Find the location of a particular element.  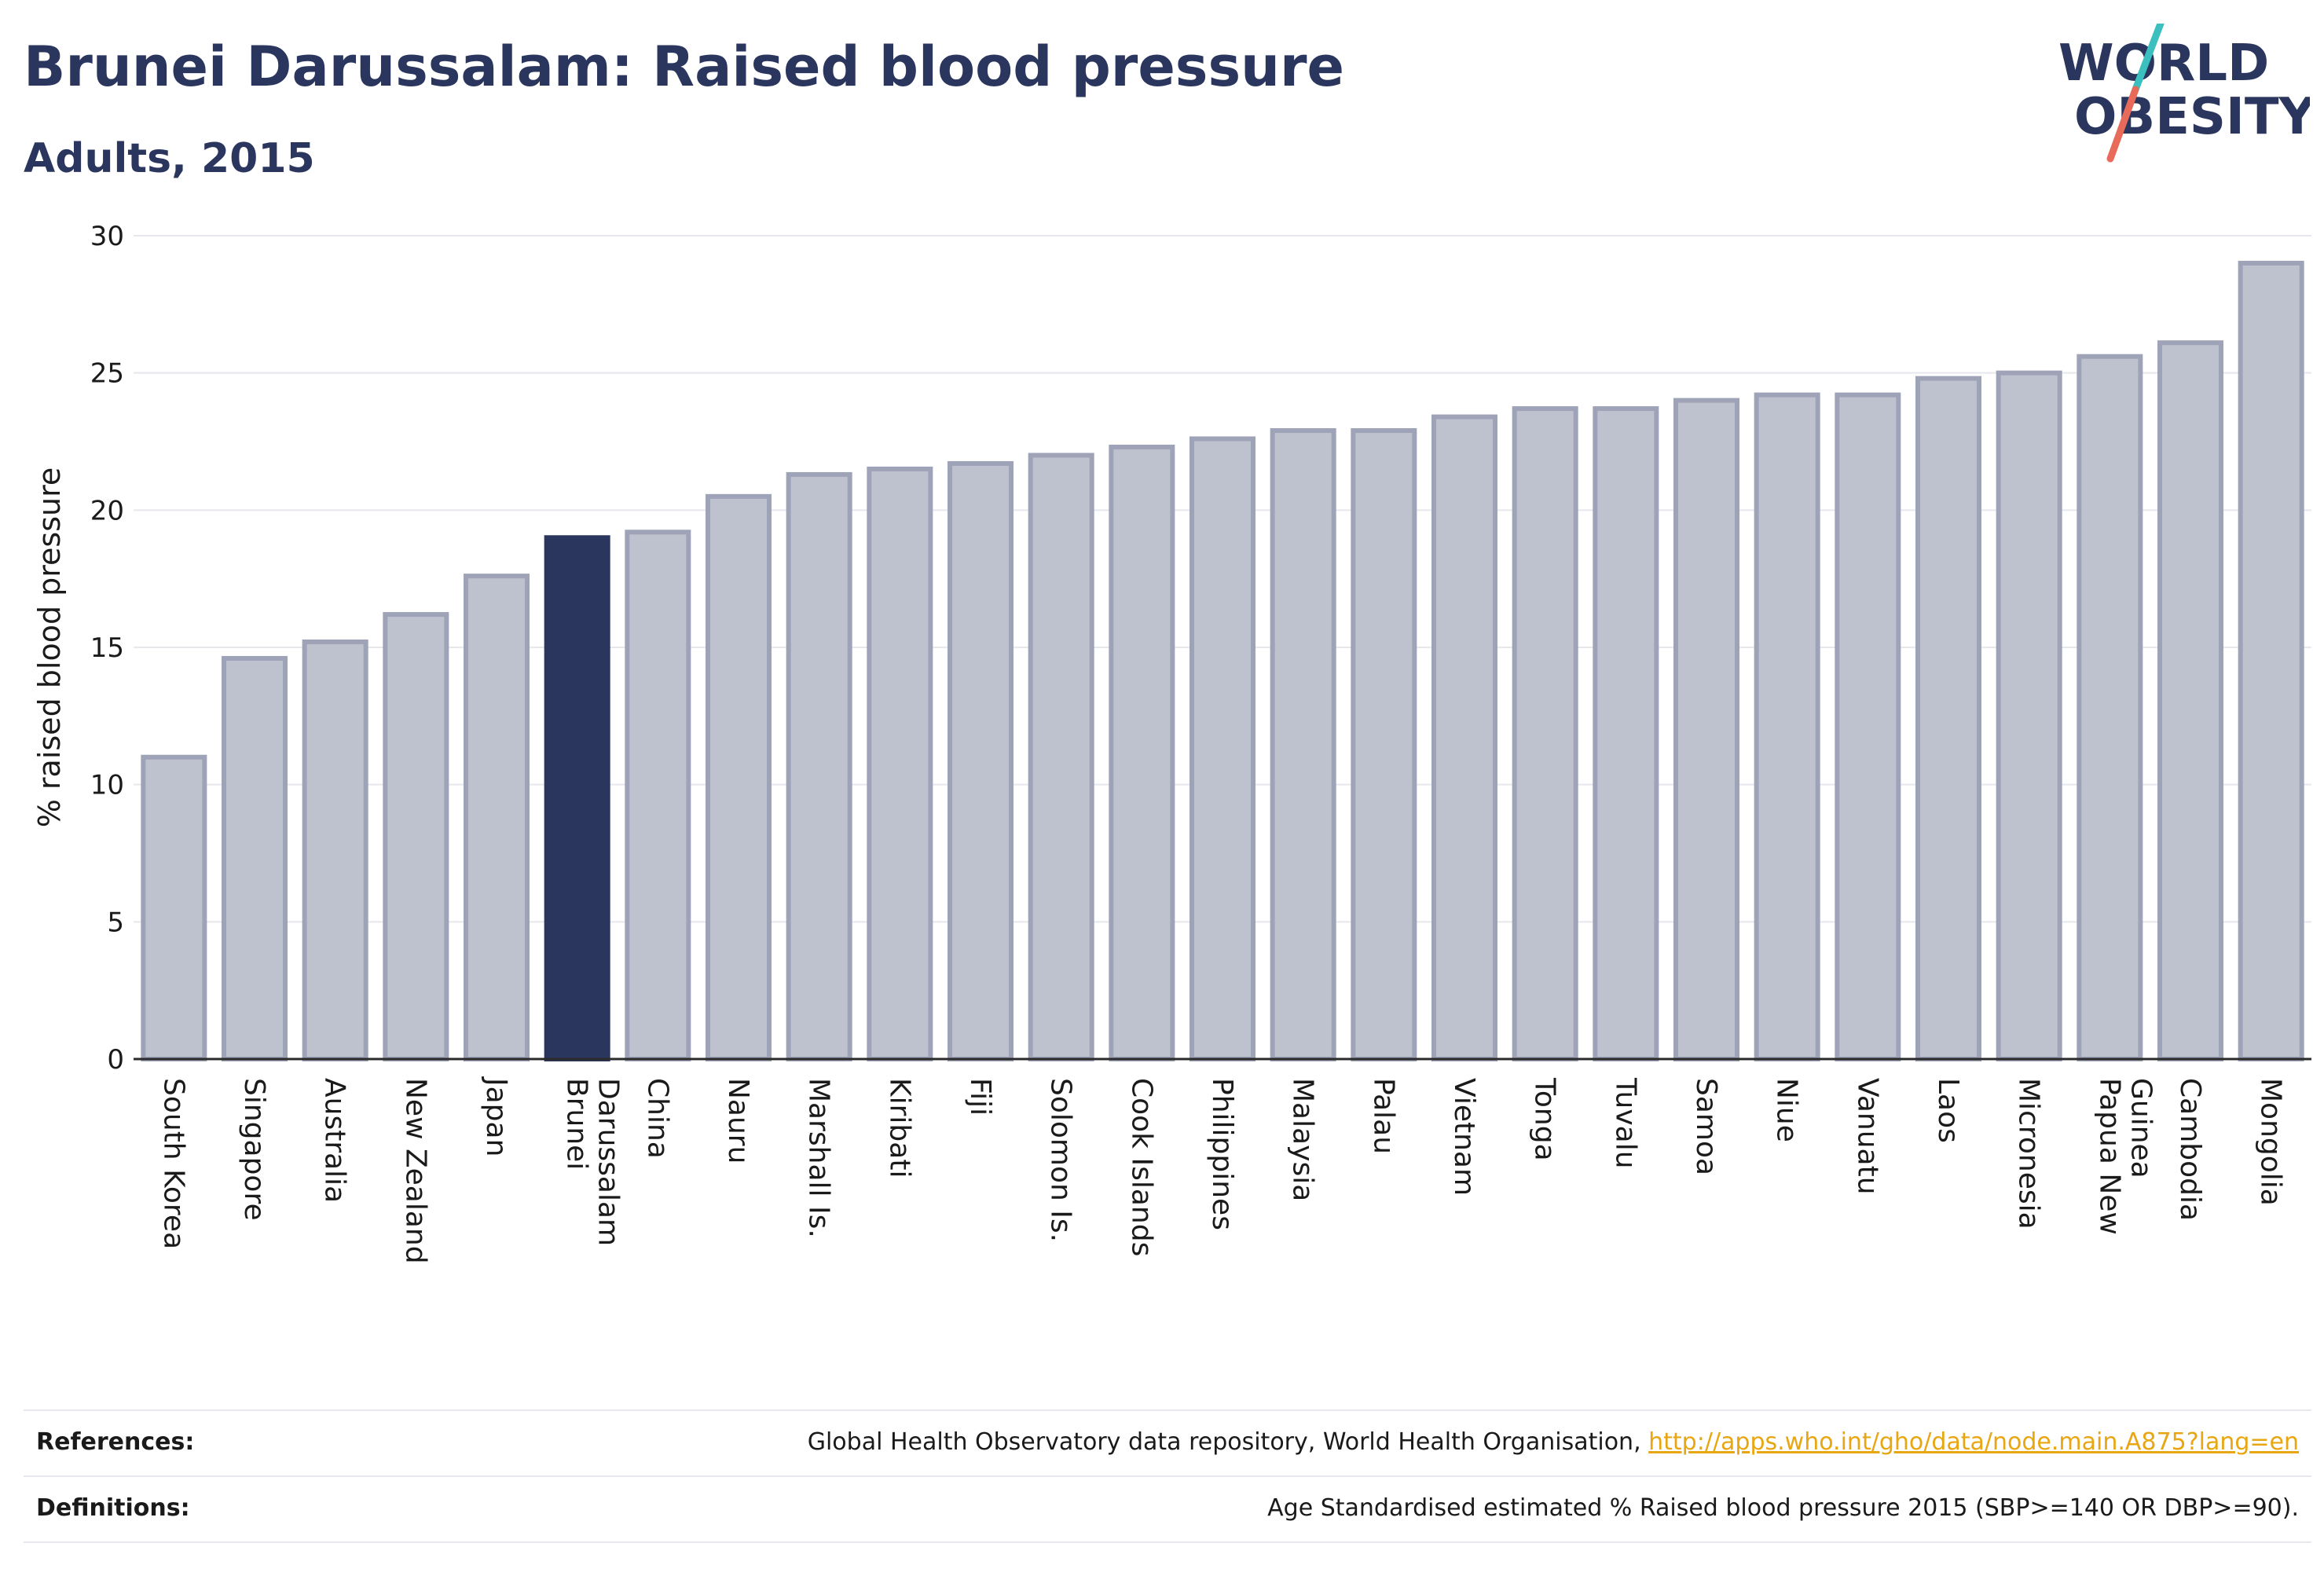

bar-cambodia is located at coordinates (2190, 700).